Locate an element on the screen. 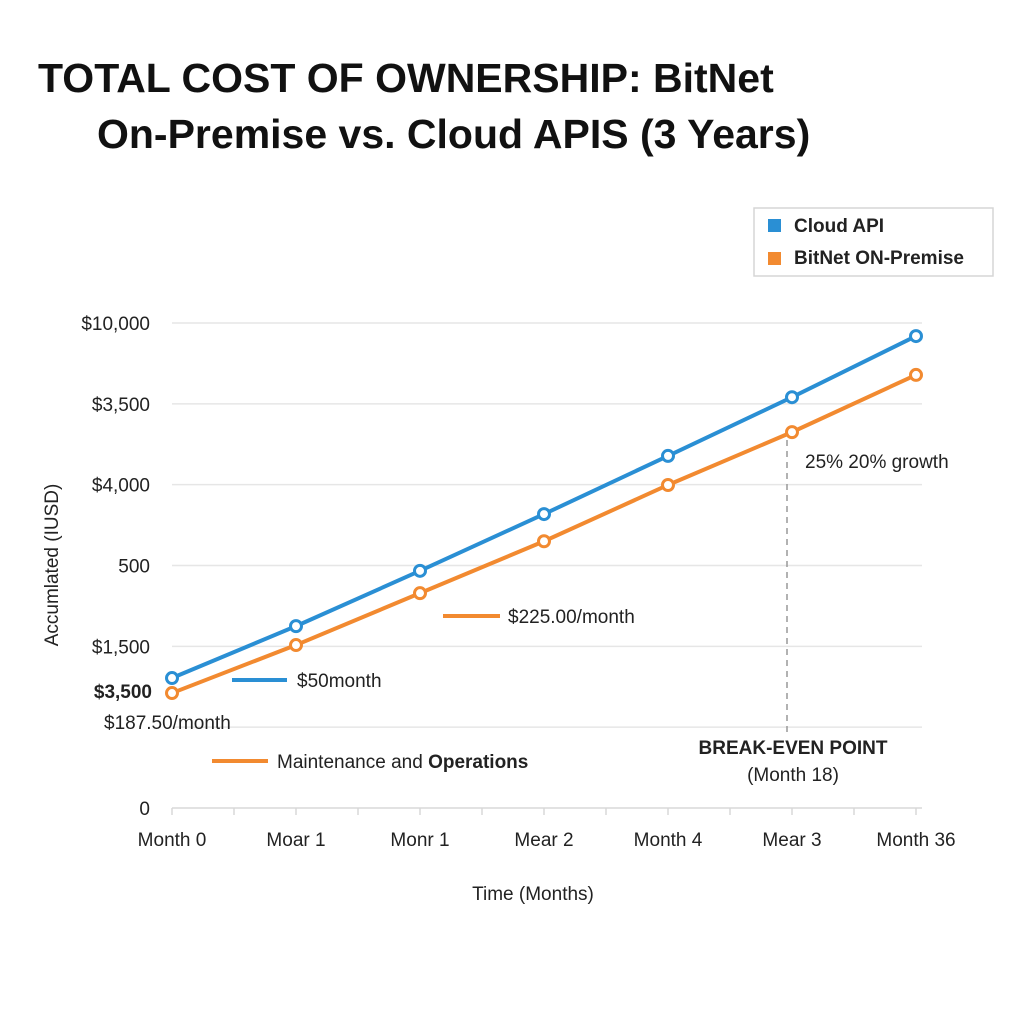  break-even-title: BREAK-EVEN POINT is located at coordinates (793, 748).